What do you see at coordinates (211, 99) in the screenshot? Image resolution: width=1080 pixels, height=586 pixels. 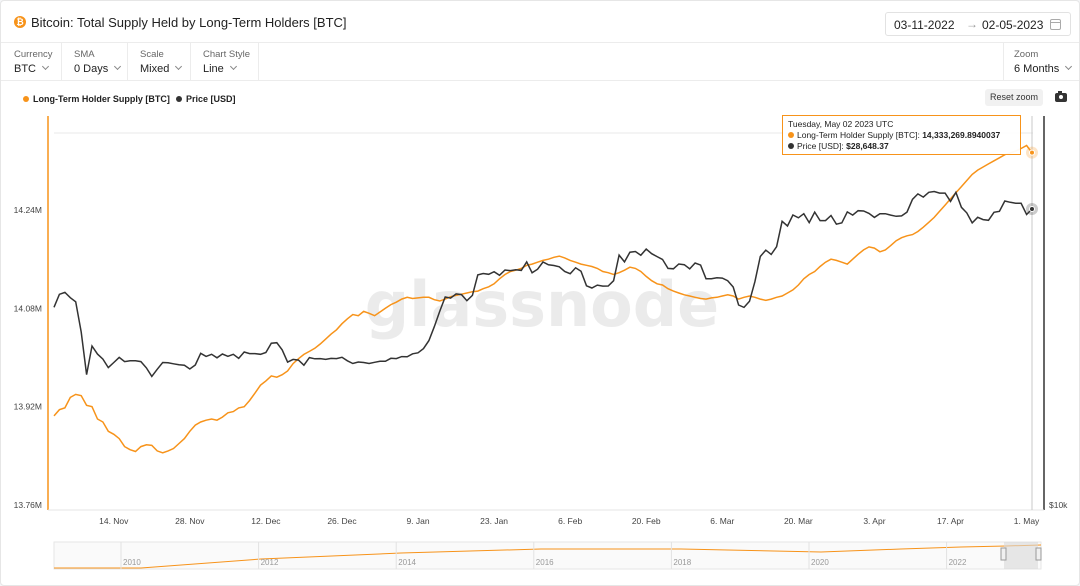 I see `legend-label-price: Price [USD]` at bounding box center [211, 99].